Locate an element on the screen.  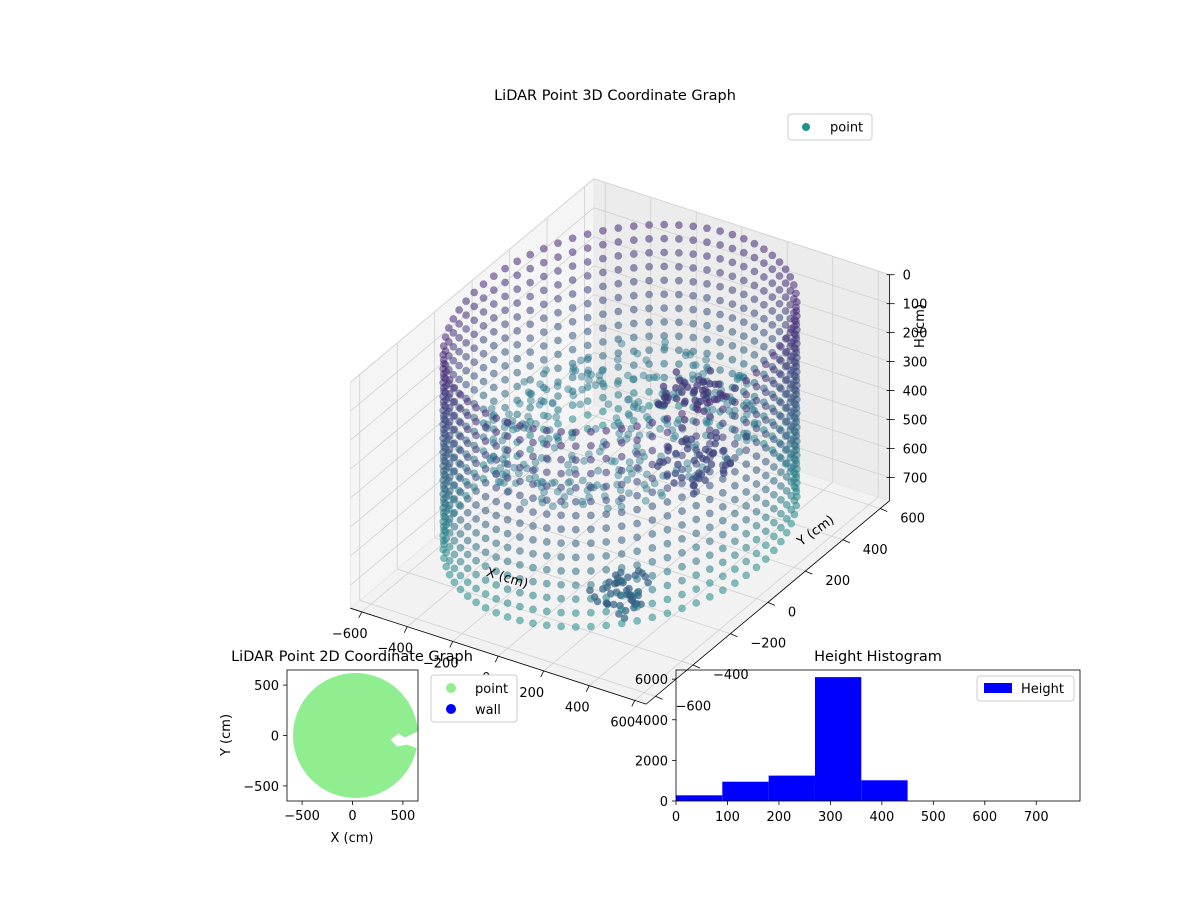
histogram-ytick-label: 2000 is located at coordinates (651, 761).